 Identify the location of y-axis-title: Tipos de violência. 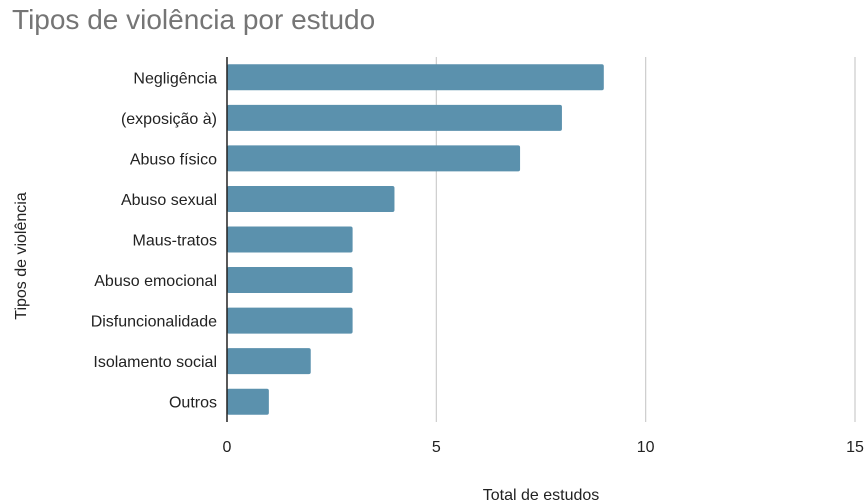
(21, 256).